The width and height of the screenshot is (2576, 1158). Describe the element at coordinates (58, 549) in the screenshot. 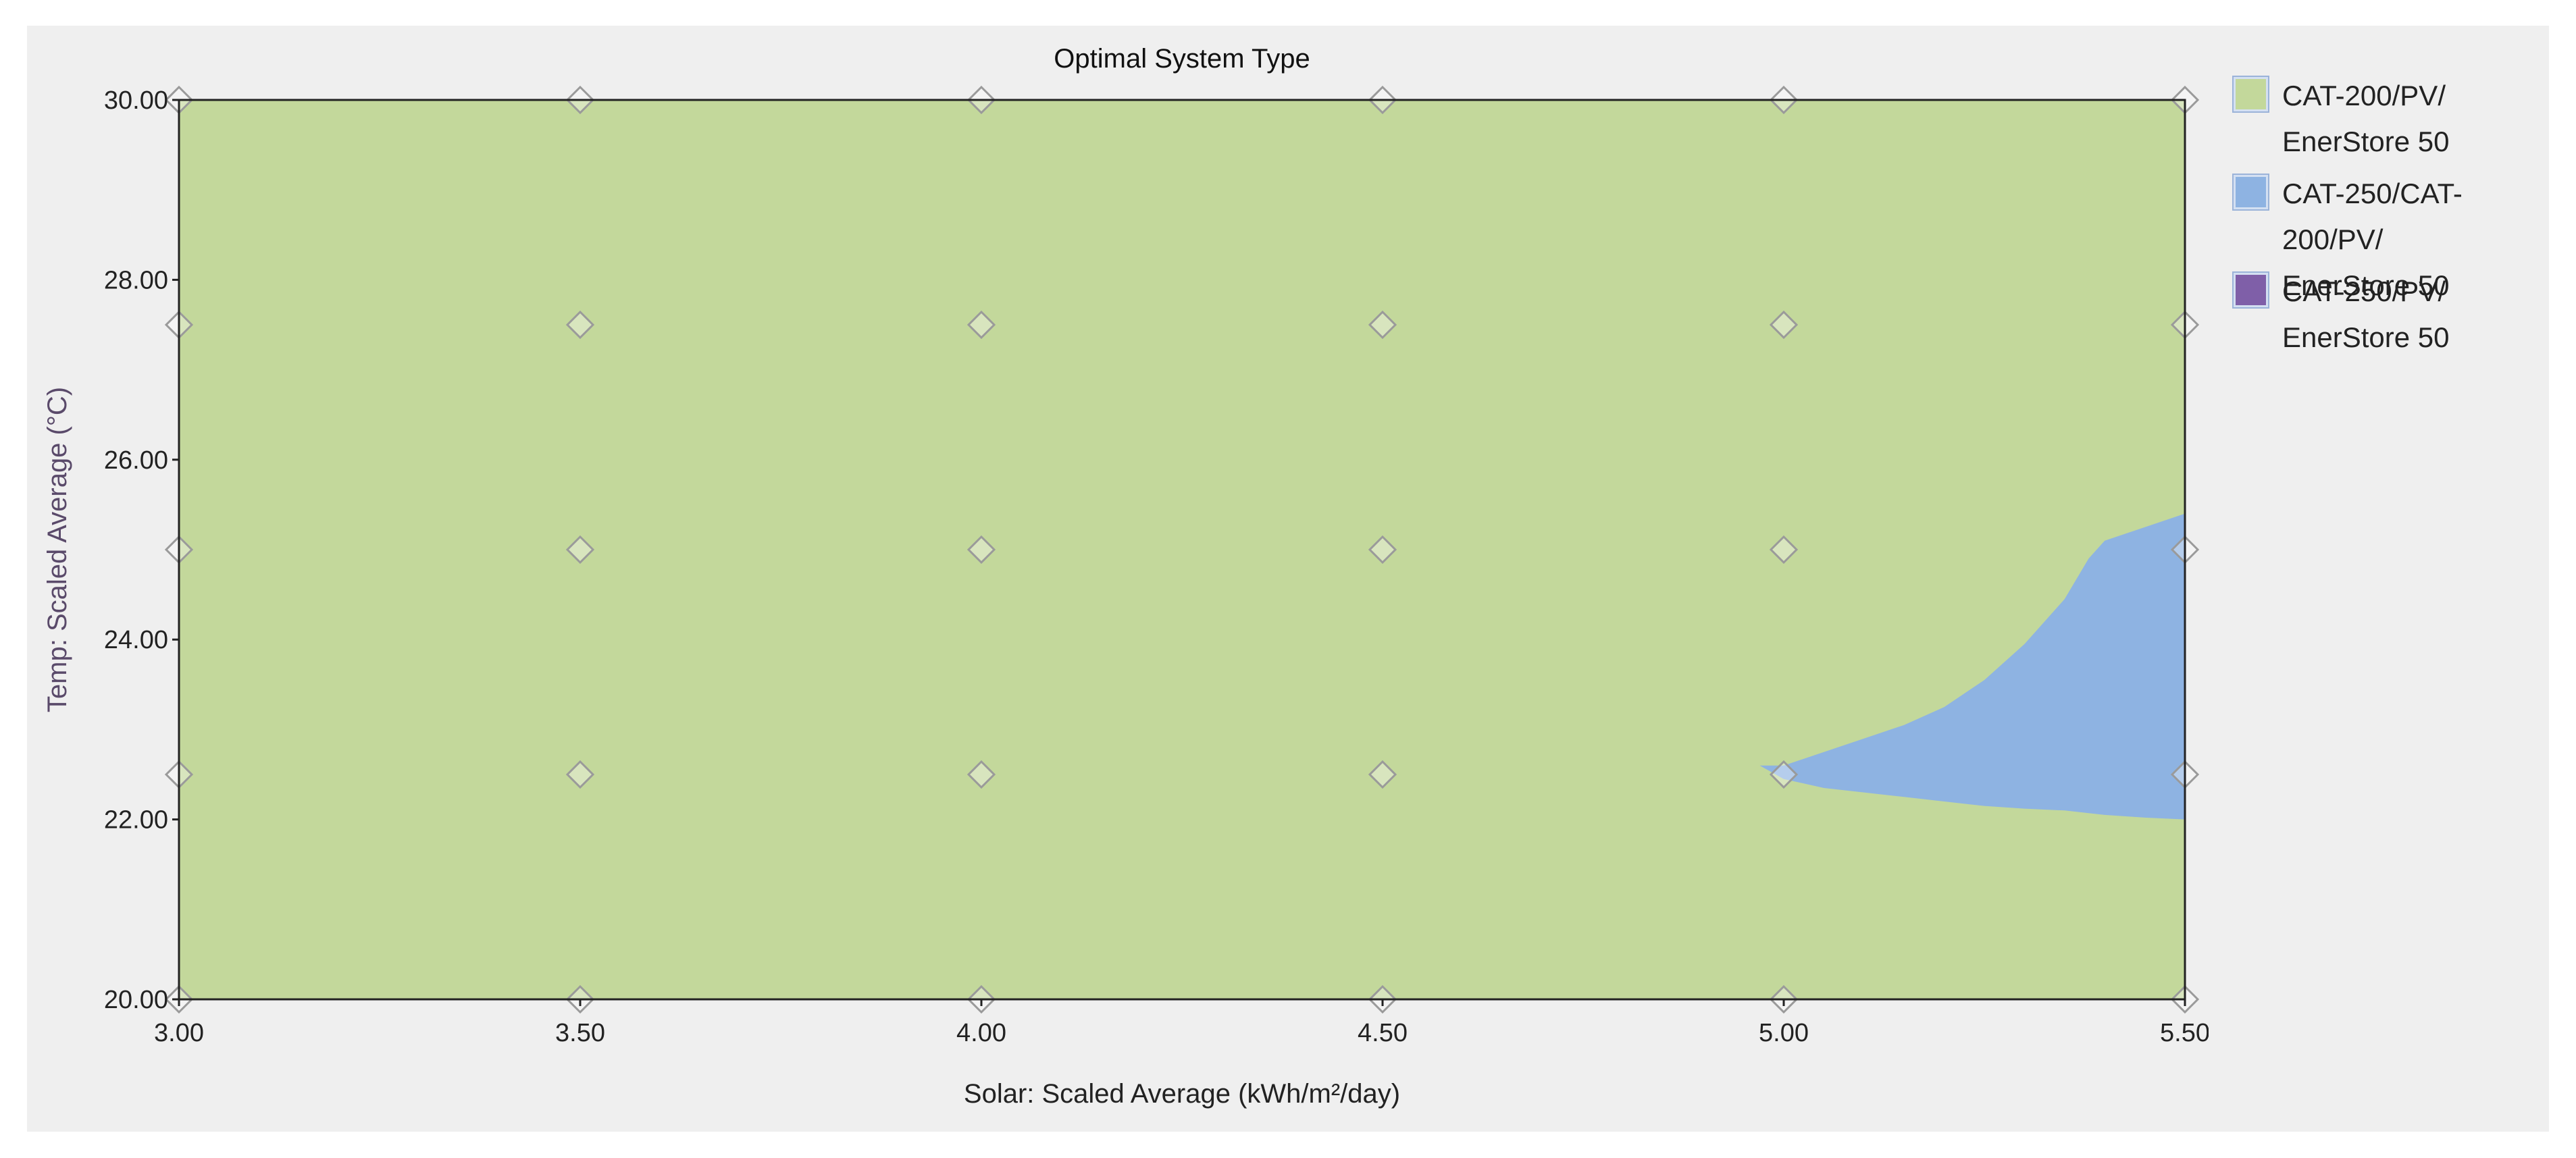

I see `y-axis-label: Temp: Scaled Average (°C)` at that location.